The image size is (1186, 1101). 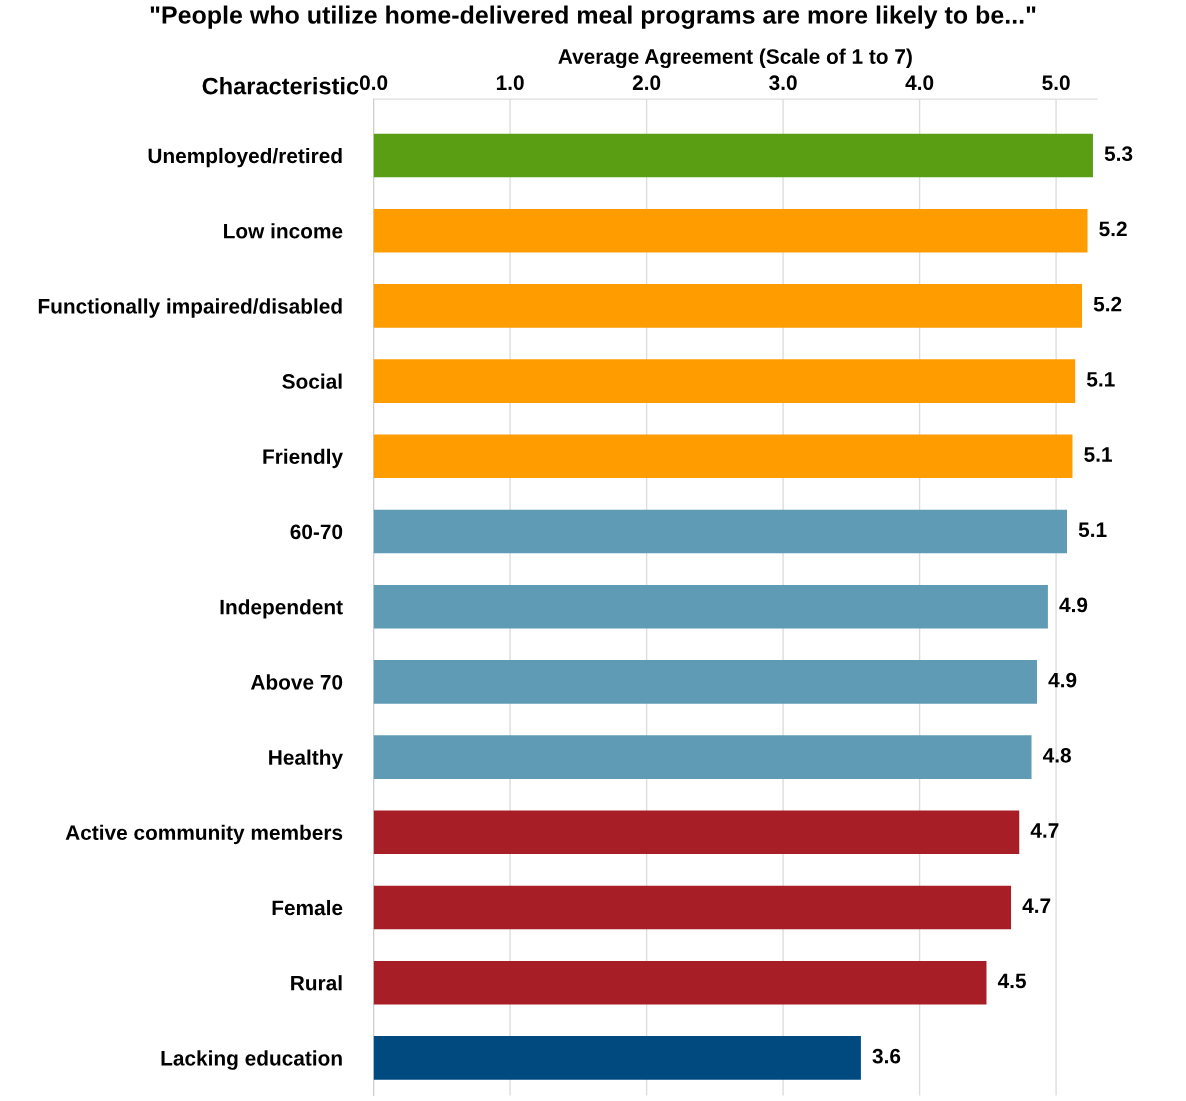 I want to click on x-tick-label: 4.0, so click(x=919, y=83).